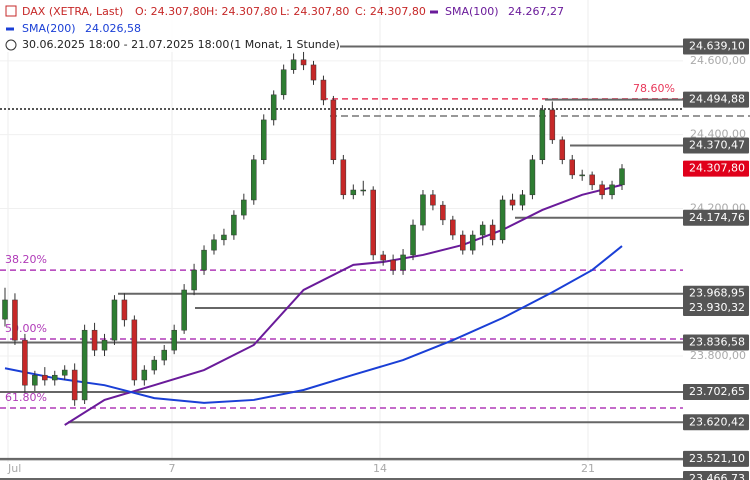 This screenshot has width=750, height=480. Describe the element at coordinates (717, 476) in the screenshot. I see `level-label: 23.466,73` at that location.